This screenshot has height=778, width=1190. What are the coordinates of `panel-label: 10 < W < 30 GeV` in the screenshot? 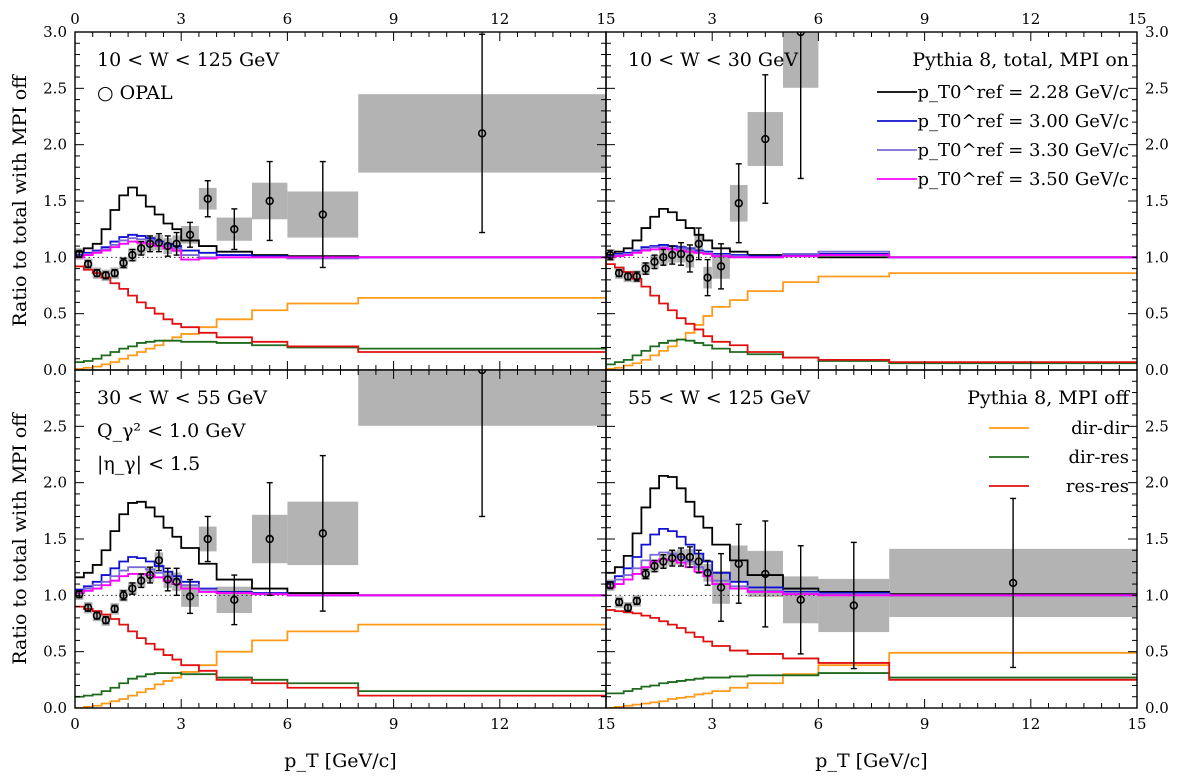 It's located at (713, 60).